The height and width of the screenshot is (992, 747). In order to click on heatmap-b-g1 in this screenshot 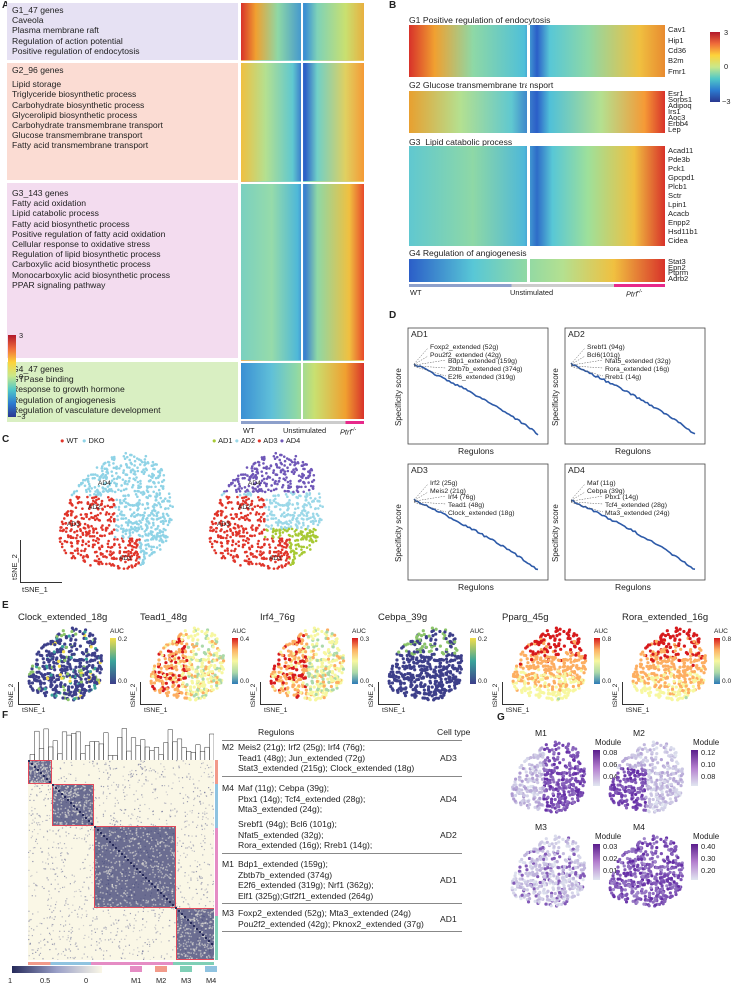, I will do `click(537, 51)`.